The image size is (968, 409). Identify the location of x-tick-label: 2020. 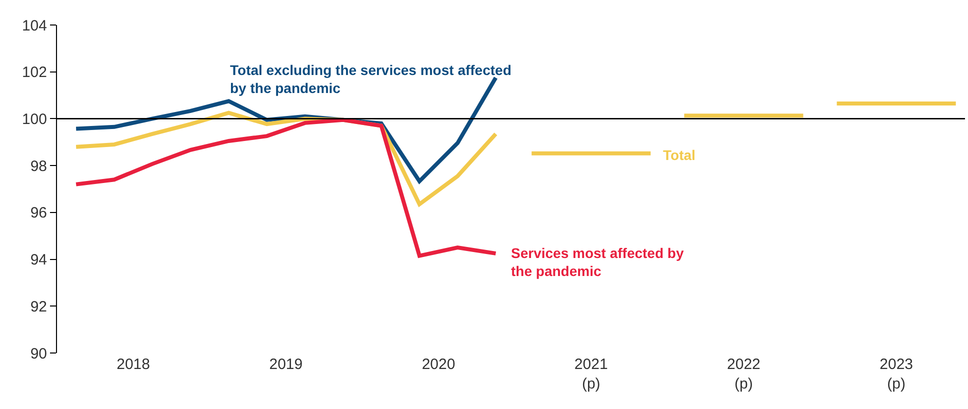
(439, 364).